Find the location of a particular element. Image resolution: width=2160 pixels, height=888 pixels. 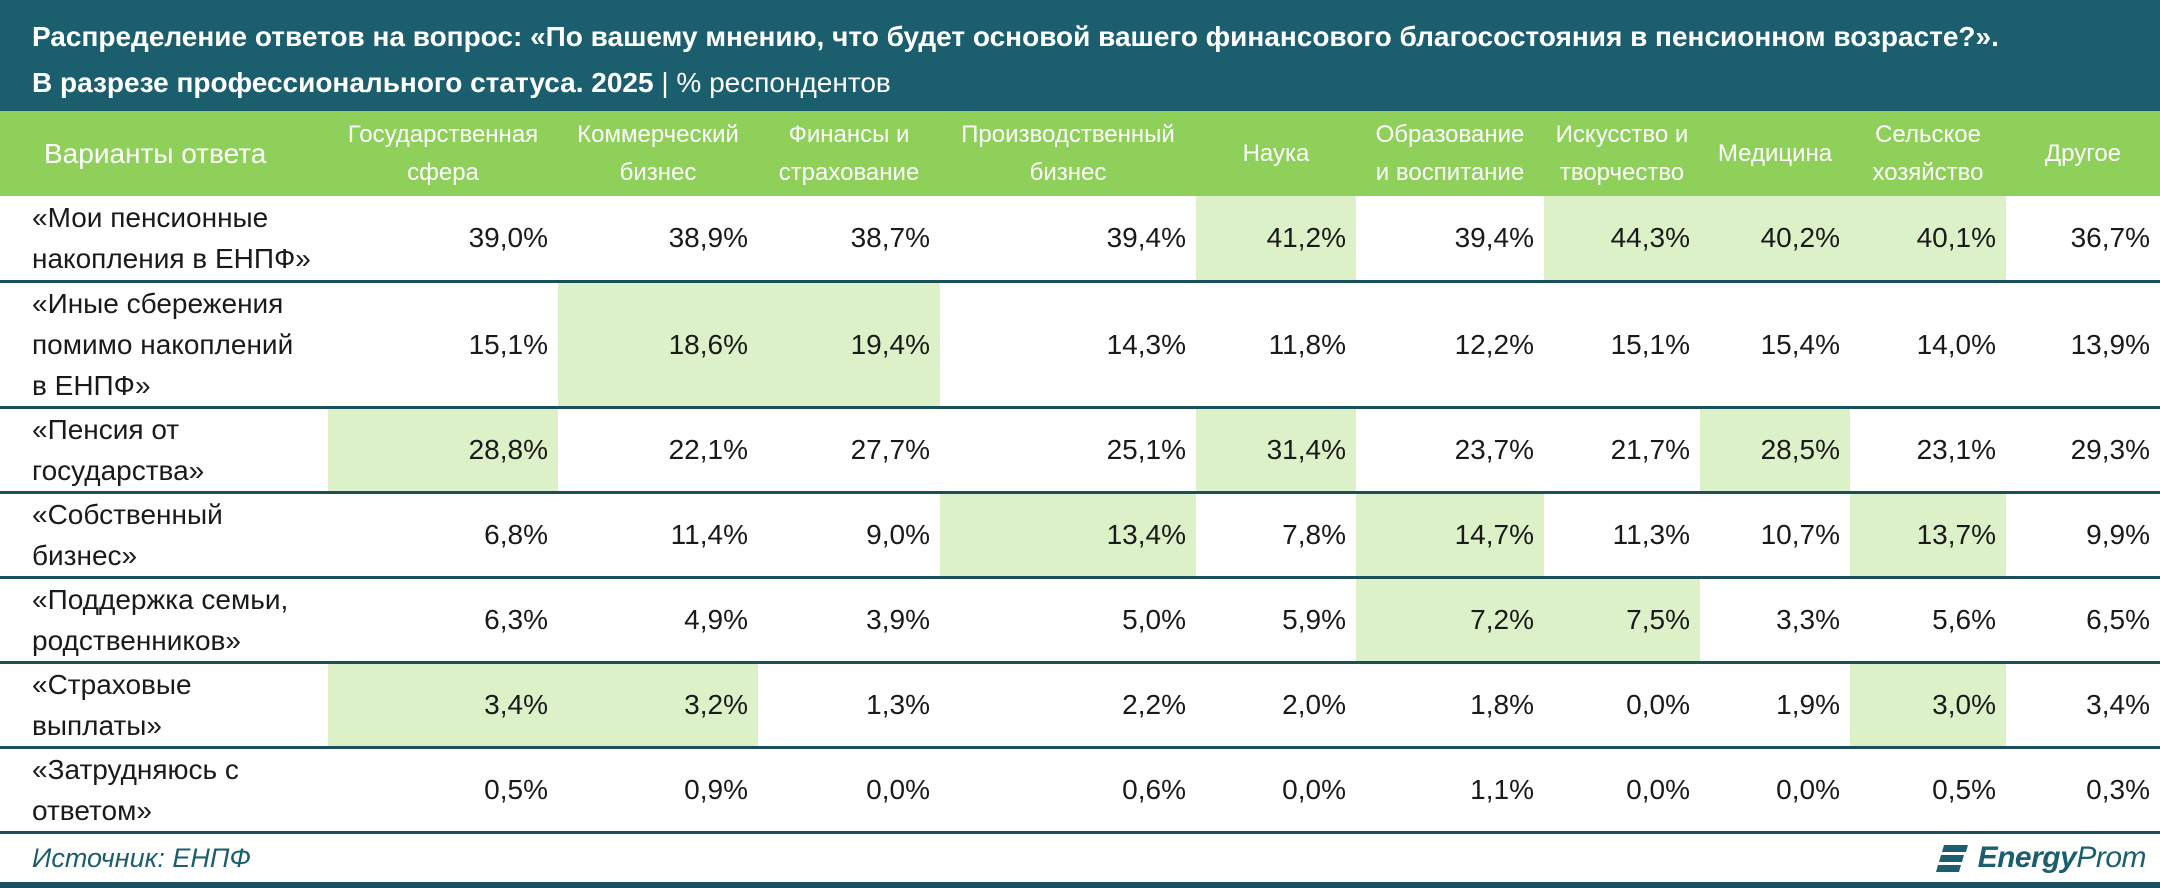

value-cell: 12,2% is located at coordinates (1450, 345).